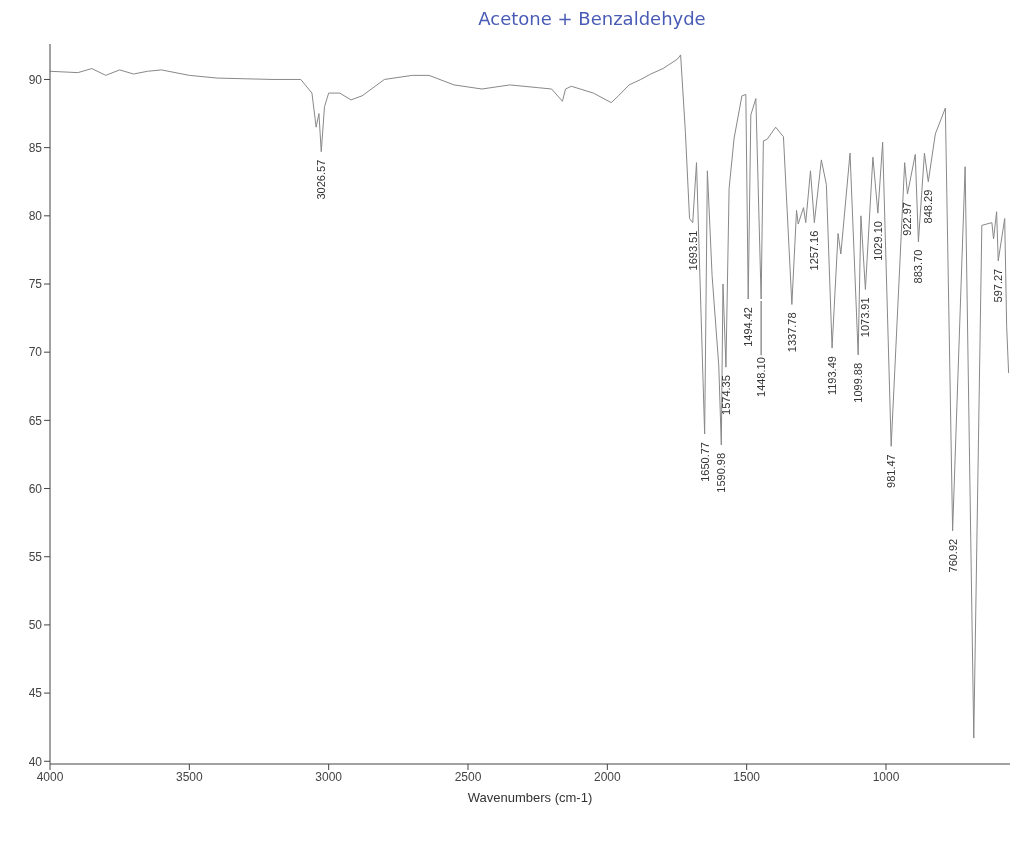  Describe the element at coordinates (321, 179) in the screenshot. I see `annotation: 3026.57` at that location.